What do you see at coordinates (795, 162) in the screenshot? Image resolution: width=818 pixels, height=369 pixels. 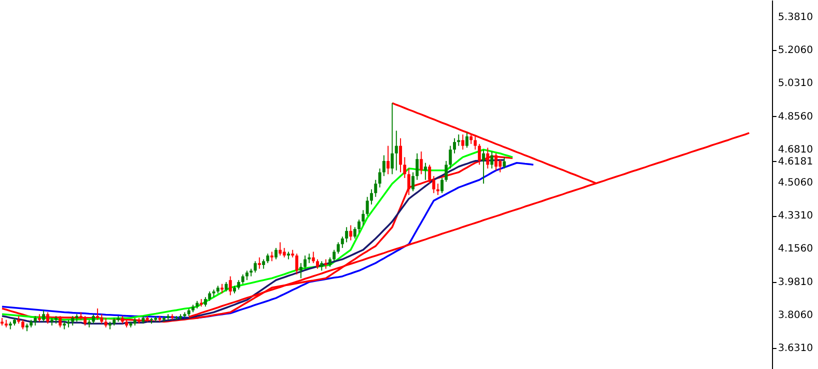 I see `y-tick-label: 4.6181` at bounding box center [795, 162].